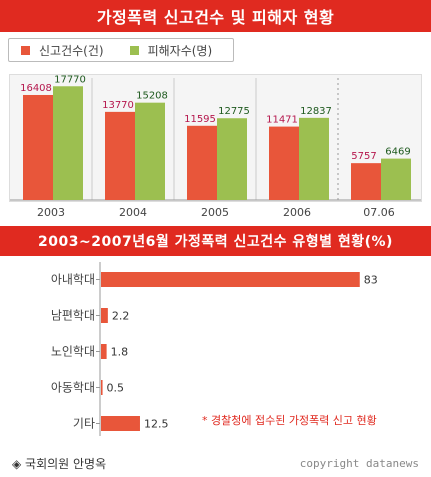 Image resolution: width=431 pixels, height=477 pixels. What do you see at coordinates (121, 316) in the screenshot?
I see `data-label: 2.2` at bounding box center [121, 316].